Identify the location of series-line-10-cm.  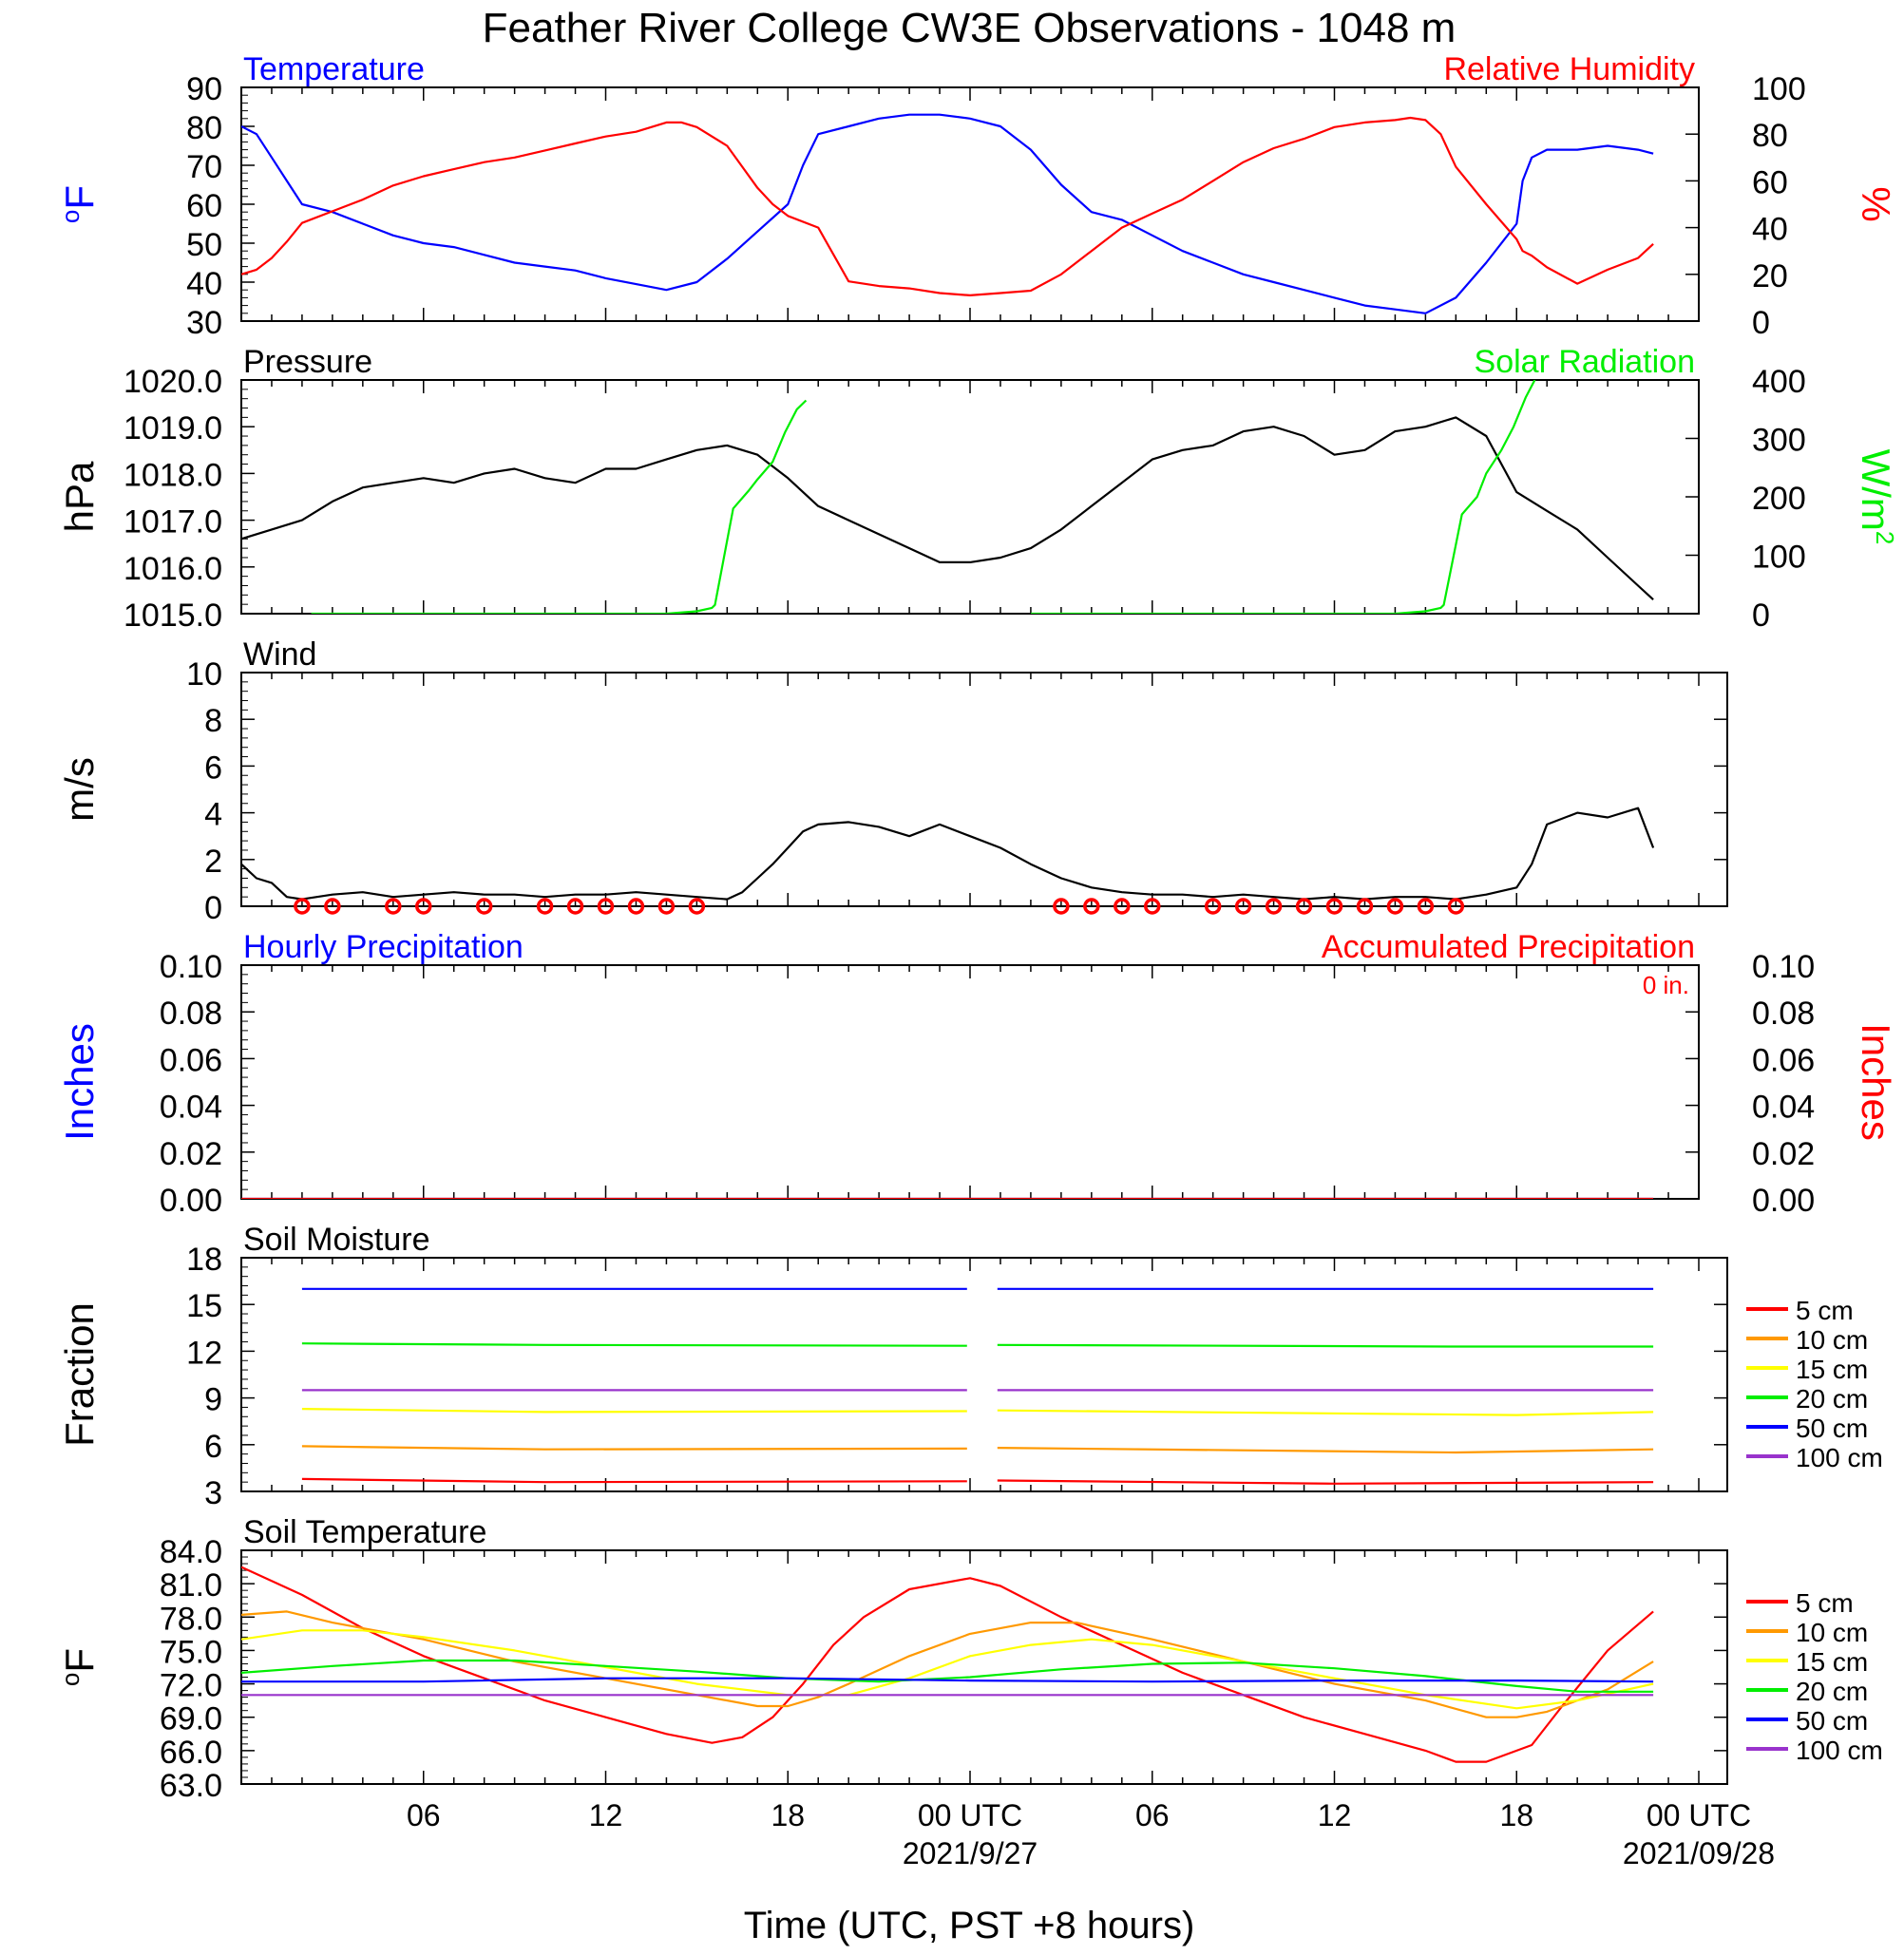
(948, 1664).